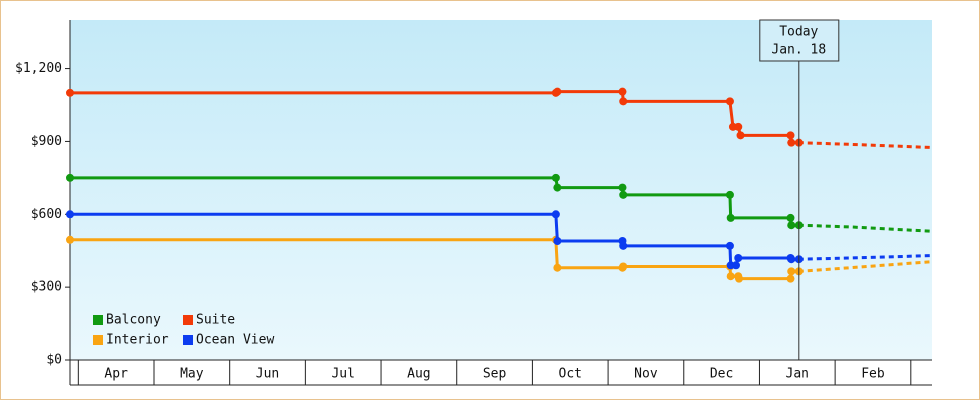 This screenshot has height=400, width=980. I want to click on today-box, so click(799, 40).